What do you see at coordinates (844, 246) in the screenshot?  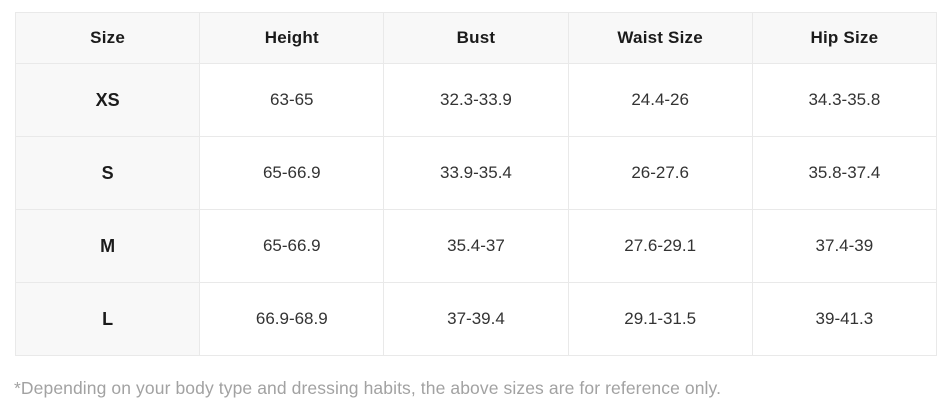 I see `cell-m-hip: 37.4-39` at bounding box center [844, 246].